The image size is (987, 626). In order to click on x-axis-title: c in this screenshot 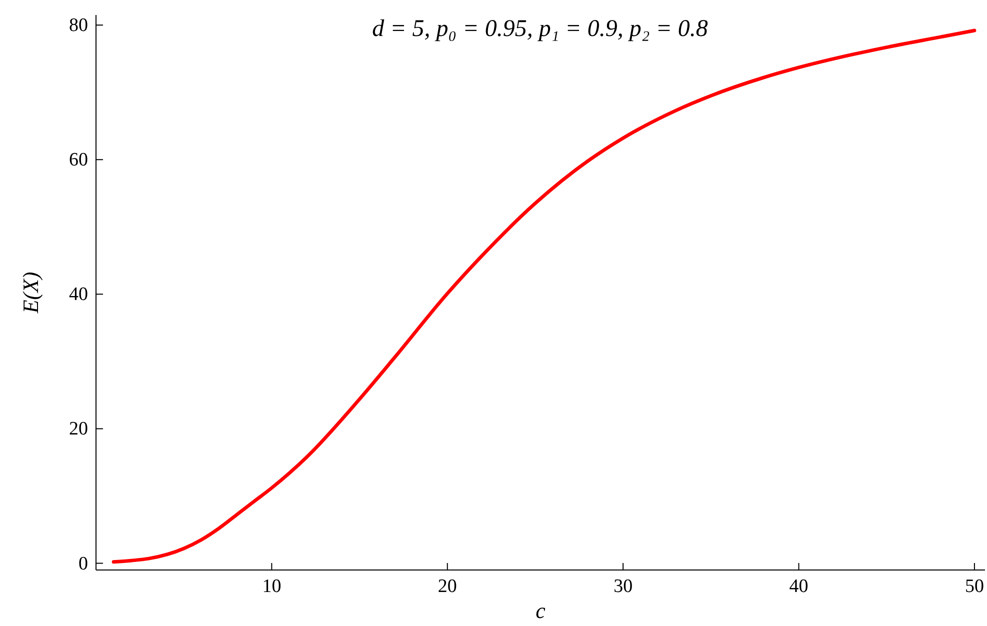, I will do `click(541, 610)`.